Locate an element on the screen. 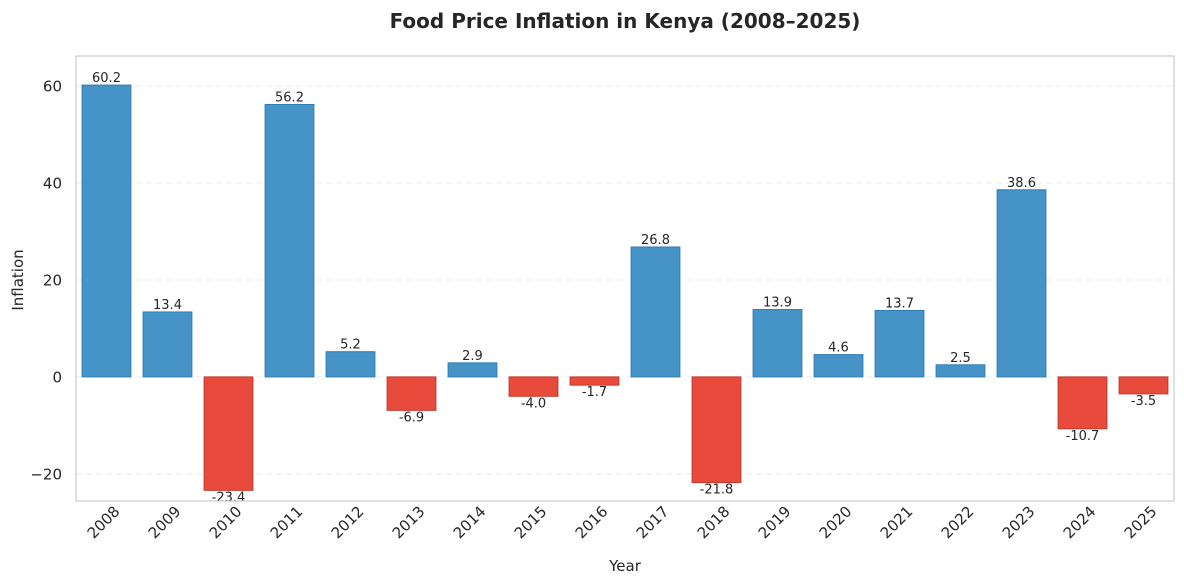 Image resolution: width=1184 pixels, height=588 pixels. bar-2013 is located at coordinates (411, 393).